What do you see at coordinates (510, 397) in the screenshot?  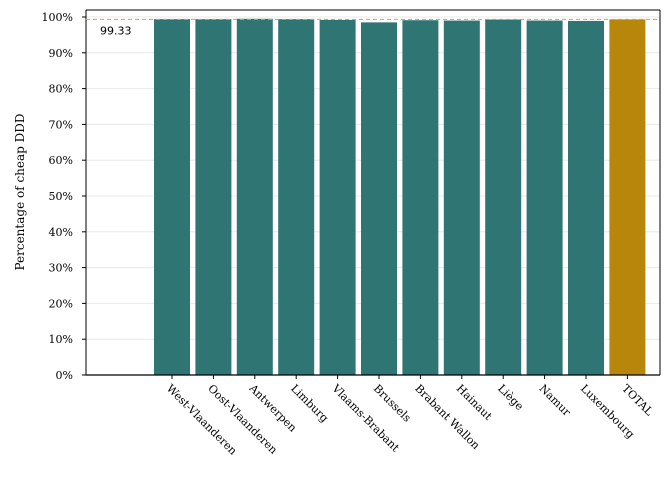 I see `x-tick-label: Liège` at bounding box center [510, 397].